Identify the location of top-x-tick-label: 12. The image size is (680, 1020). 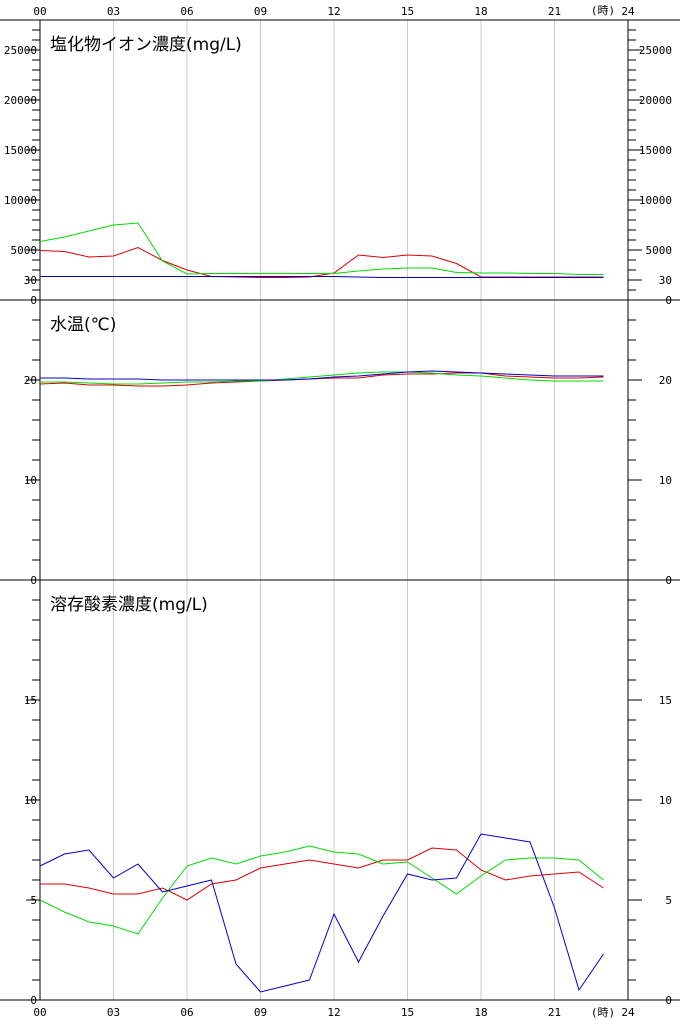
(333, 11).